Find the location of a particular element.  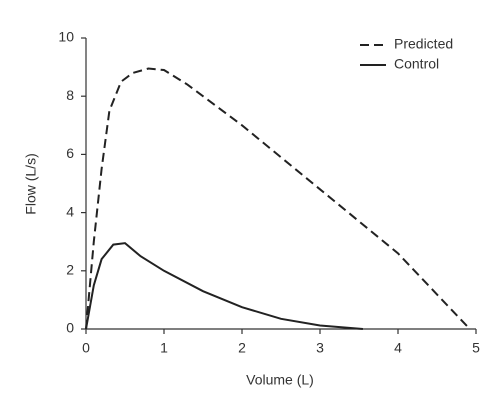

y-tick-label: 10 is located at coordinates (66, 37).